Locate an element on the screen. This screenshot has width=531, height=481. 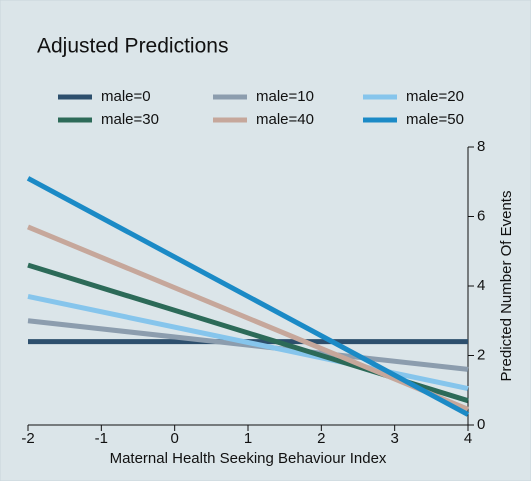
chart-title: Adjusted Predictions is located at coordinates (132, 46).